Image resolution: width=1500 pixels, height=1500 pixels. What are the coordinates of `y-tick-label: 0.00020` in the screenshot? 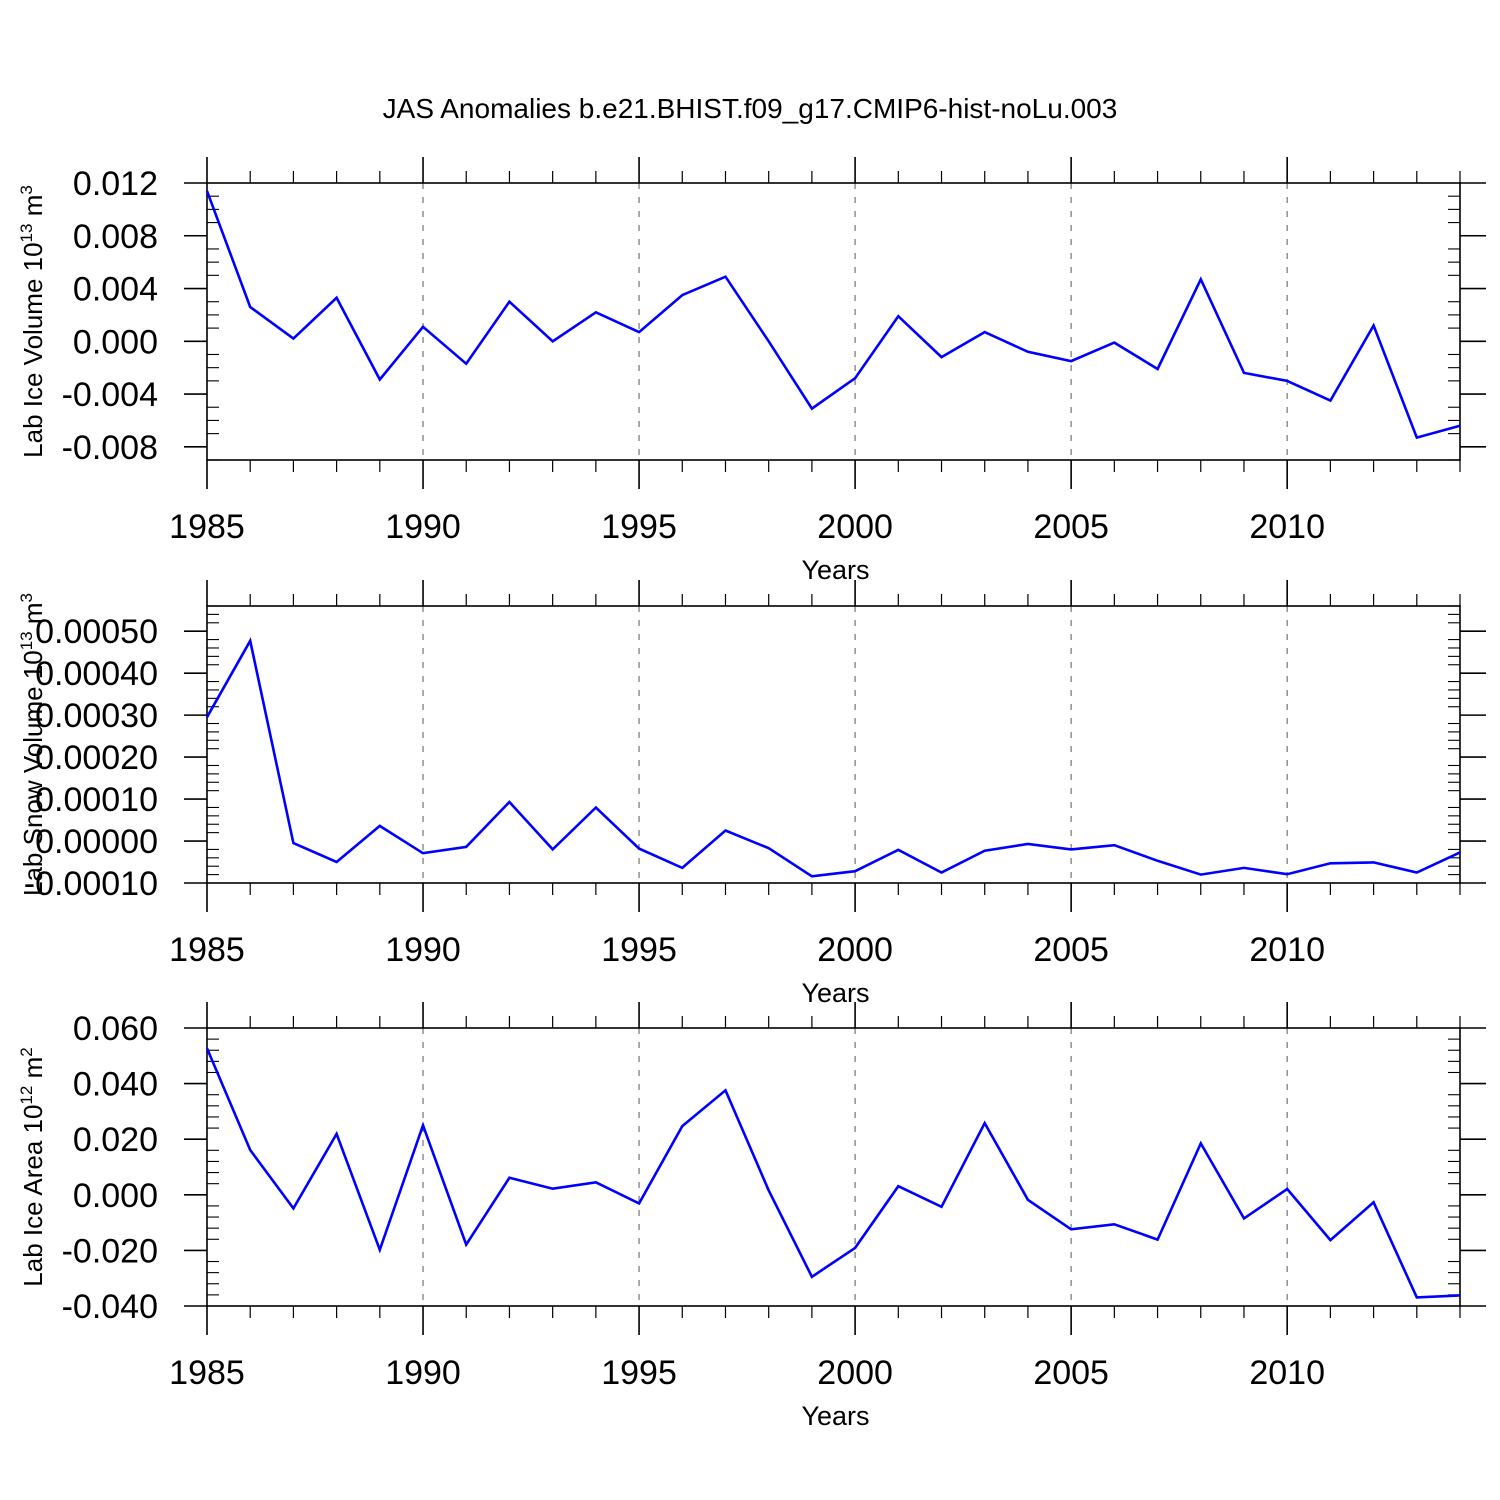 It's located at (96, 758).